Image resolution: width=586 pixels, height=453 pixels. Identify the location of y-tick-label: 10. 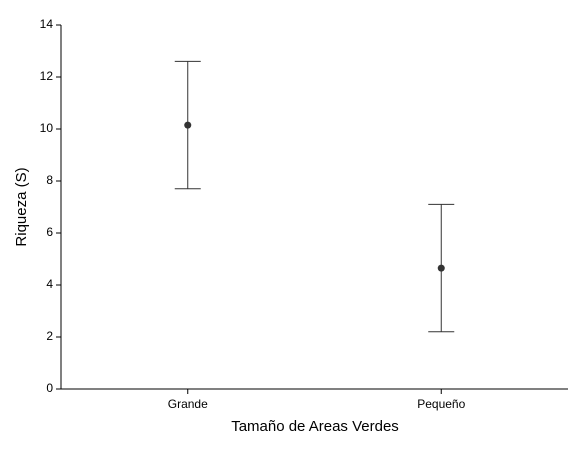
(47, 128).